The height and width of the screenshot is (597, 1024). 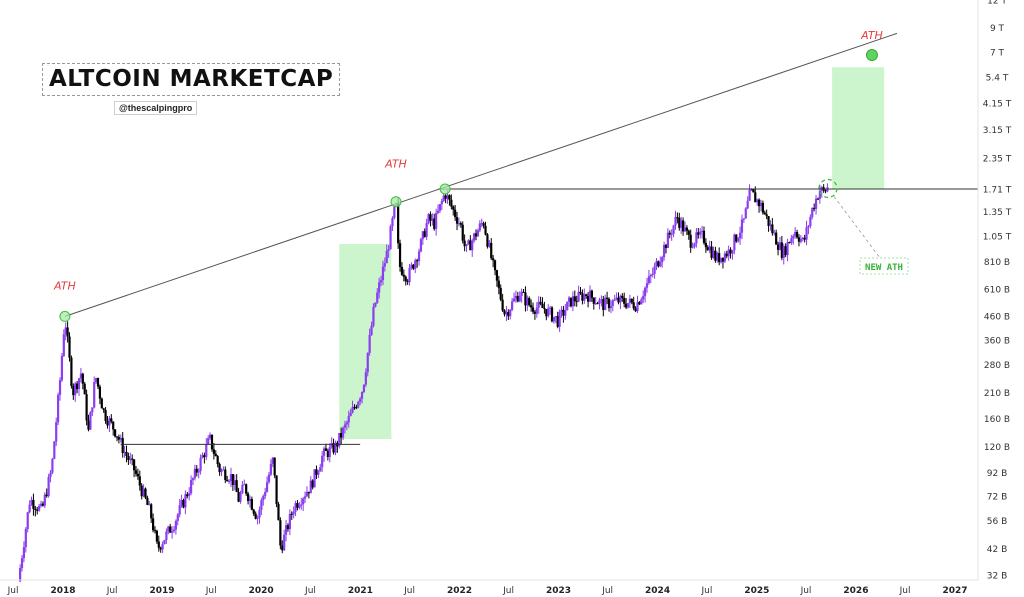 What do you see at coordinates (857, 227) in the screenshot?
I see `new-ath-pointer` at bounding box center [857, 227].